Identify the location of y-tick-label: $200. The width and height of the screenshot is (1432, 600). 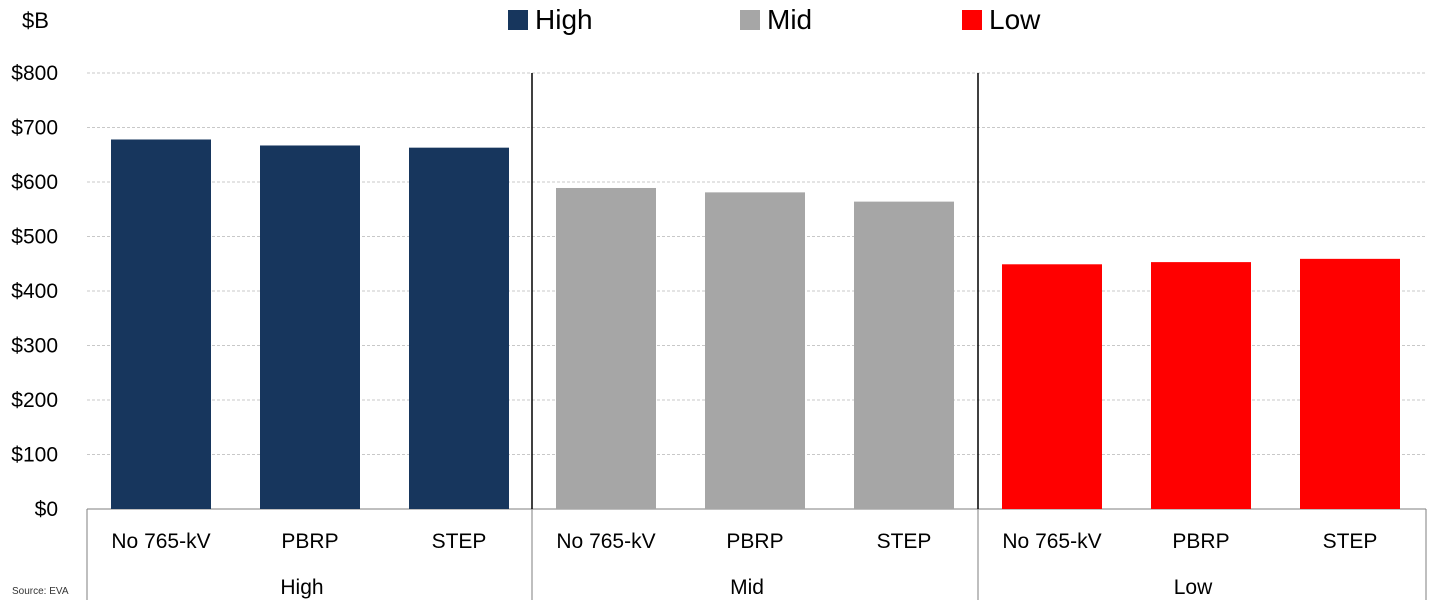
(34, 400).